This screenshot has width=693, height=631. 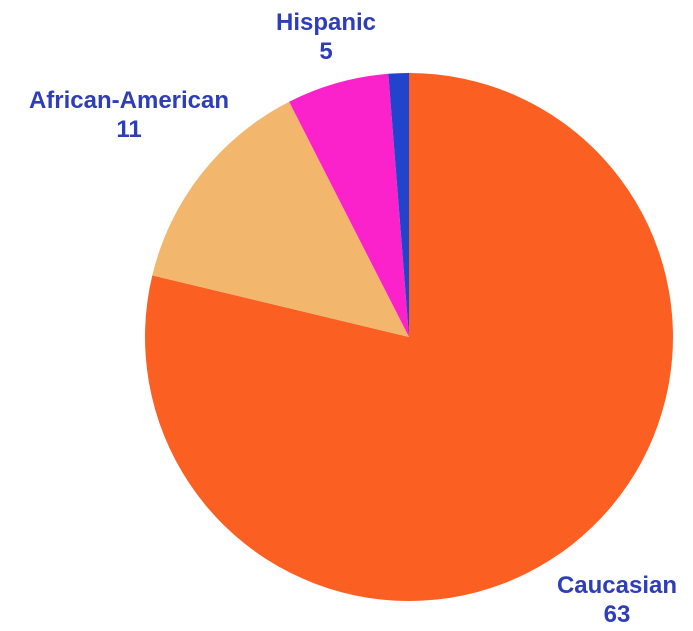 I want to click on slice-value-african-american: 11, so click(x=128, y=129).